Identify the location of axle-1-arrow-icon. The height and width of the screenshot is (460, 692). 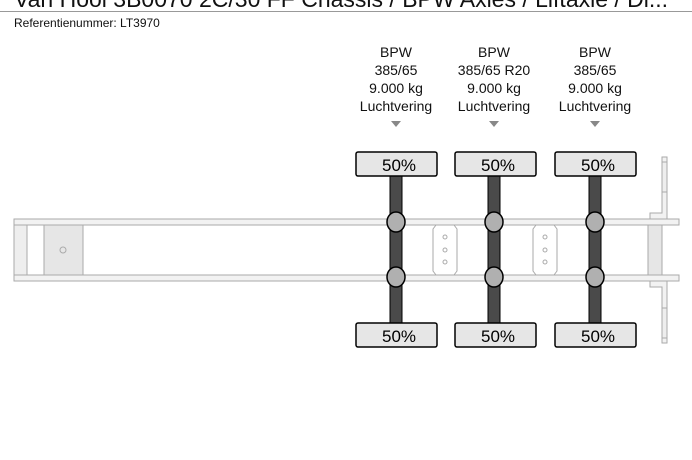
(396, 124).